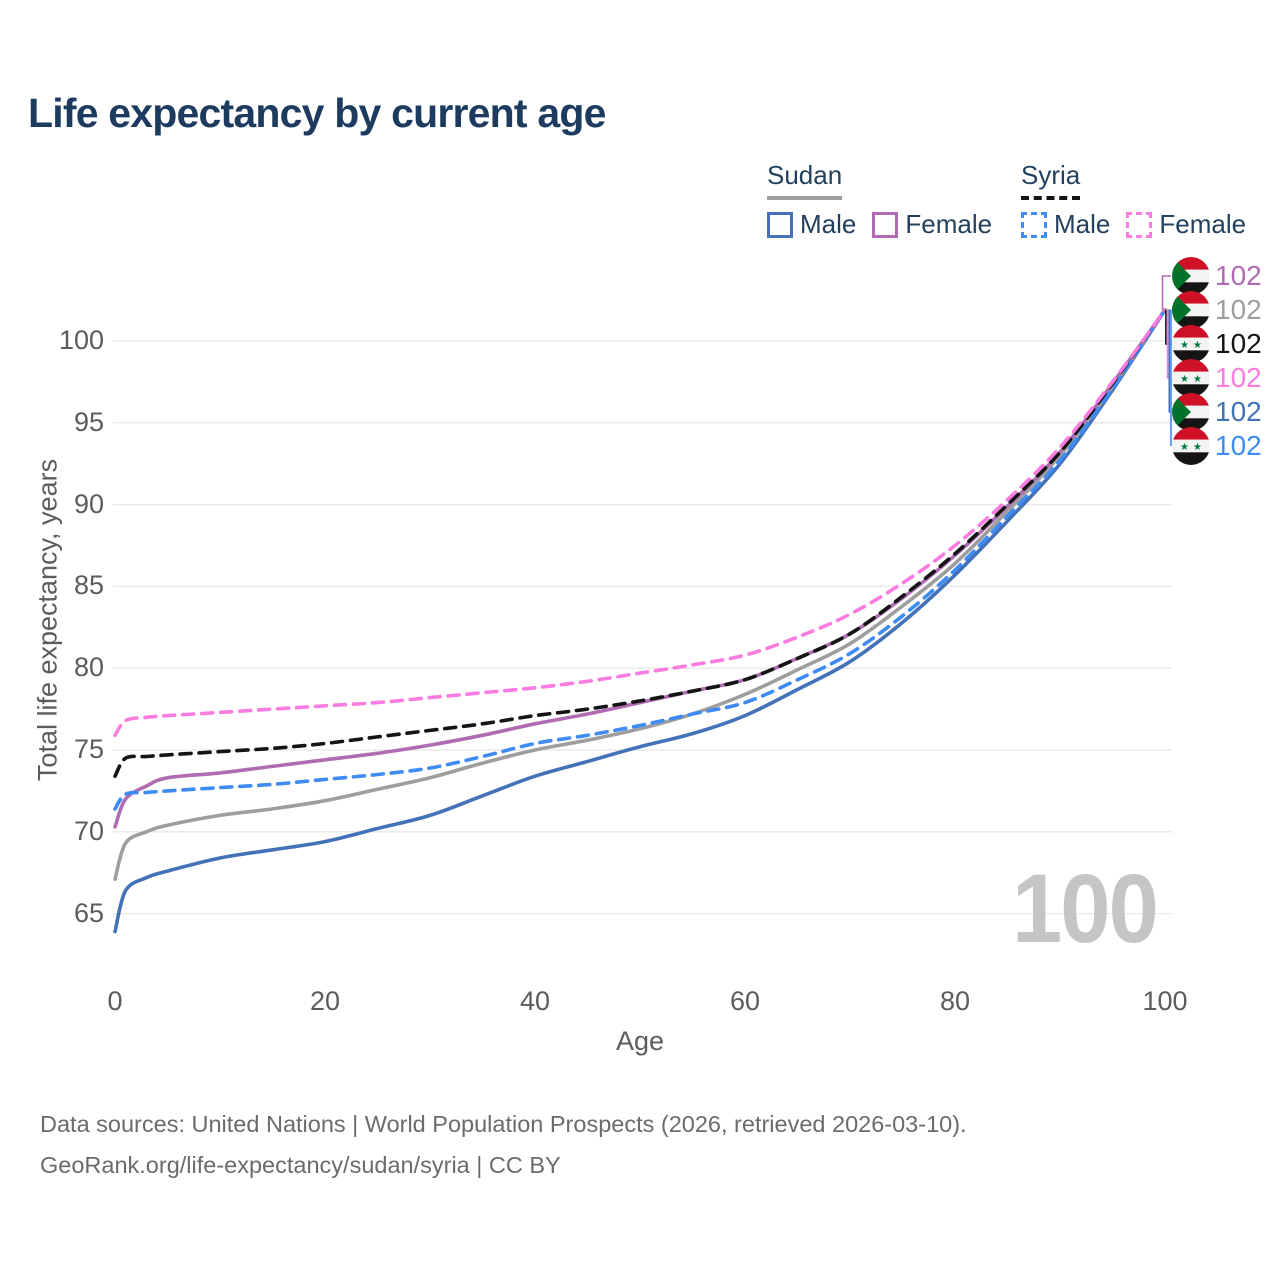 The width and height of the screenshot is (1280, 1280). I want to click on y-tick-90: 90, so click(88, 503).